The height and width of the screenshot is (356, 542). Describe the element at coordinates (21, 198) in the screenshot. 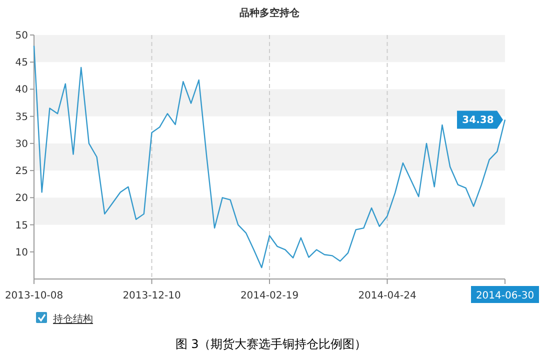

I see `y-tick-label: 20` at that location.